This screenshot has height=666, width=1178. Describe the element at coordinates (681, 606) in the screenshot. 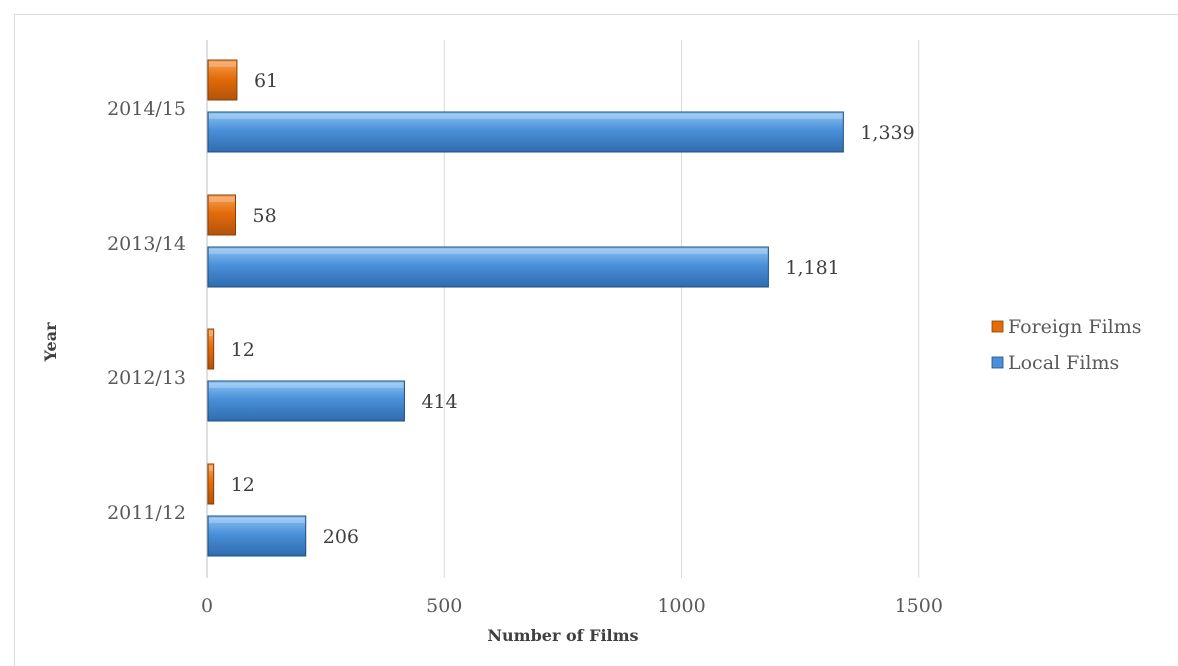

I see `x-tick-label: 1000` at that location.